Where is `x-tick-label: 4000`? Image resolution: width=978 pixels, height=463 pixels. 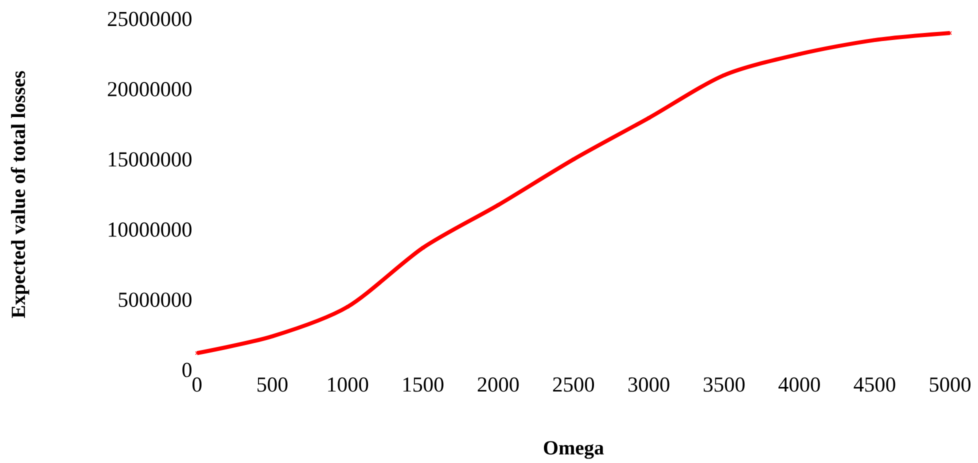
x-tick-label: 4000 is located at coordinates (799, 384).